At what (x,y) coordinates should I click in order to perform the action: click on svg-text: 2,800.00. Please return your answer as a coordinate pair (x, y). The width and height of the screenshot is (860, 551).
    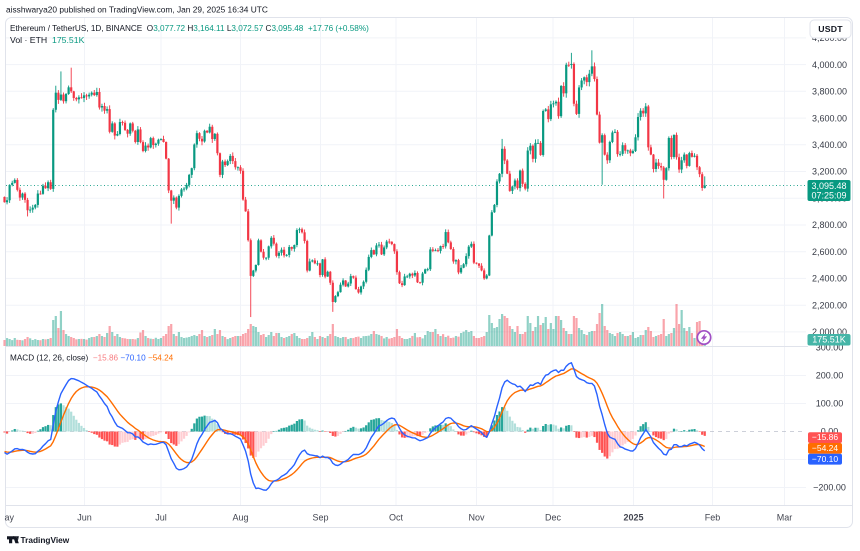
    Looking at the image, I should click on (829, 225).